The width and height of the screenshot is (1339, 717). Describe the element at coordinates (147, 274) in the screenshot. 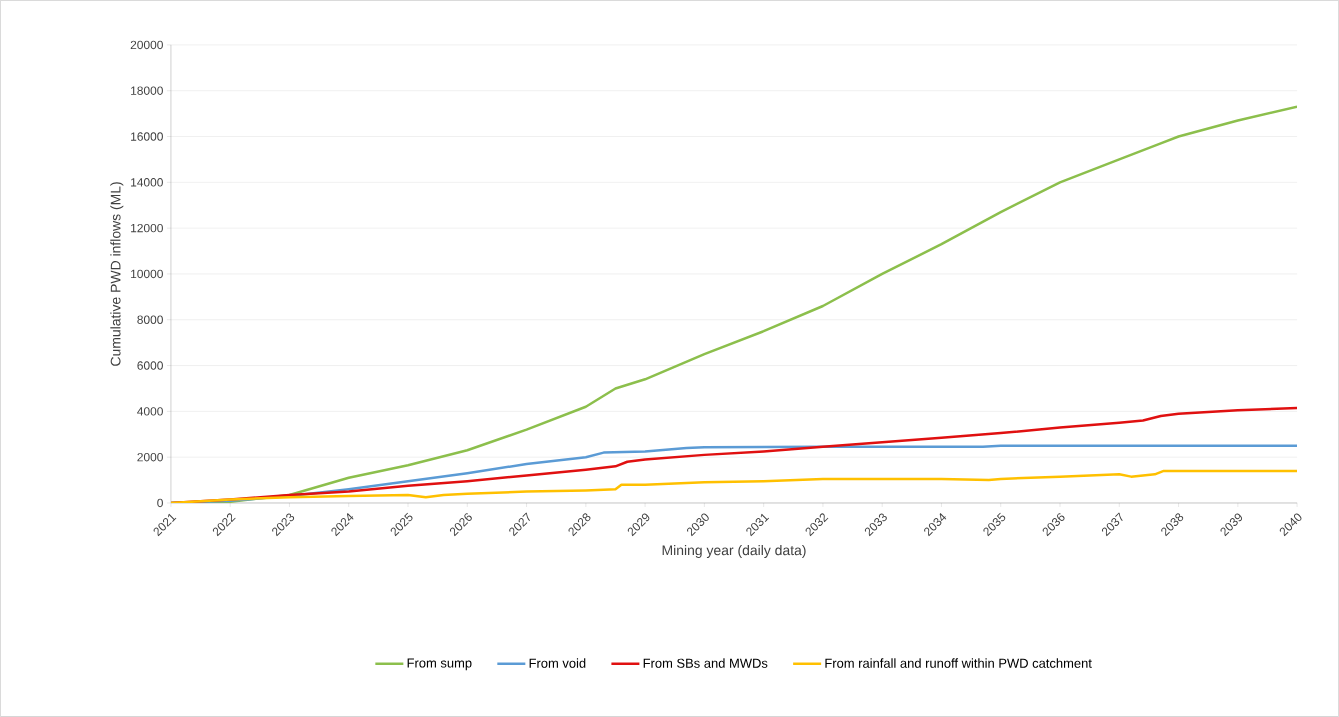

I see `y-tick-label: 10000` at that location.